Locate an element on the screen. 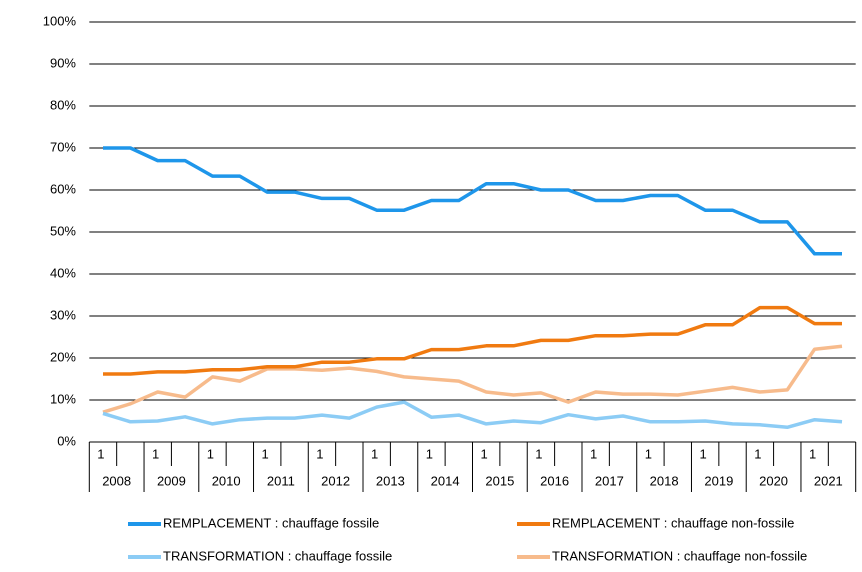  x-group-label: 2009 is located at coordinates (171, 480).